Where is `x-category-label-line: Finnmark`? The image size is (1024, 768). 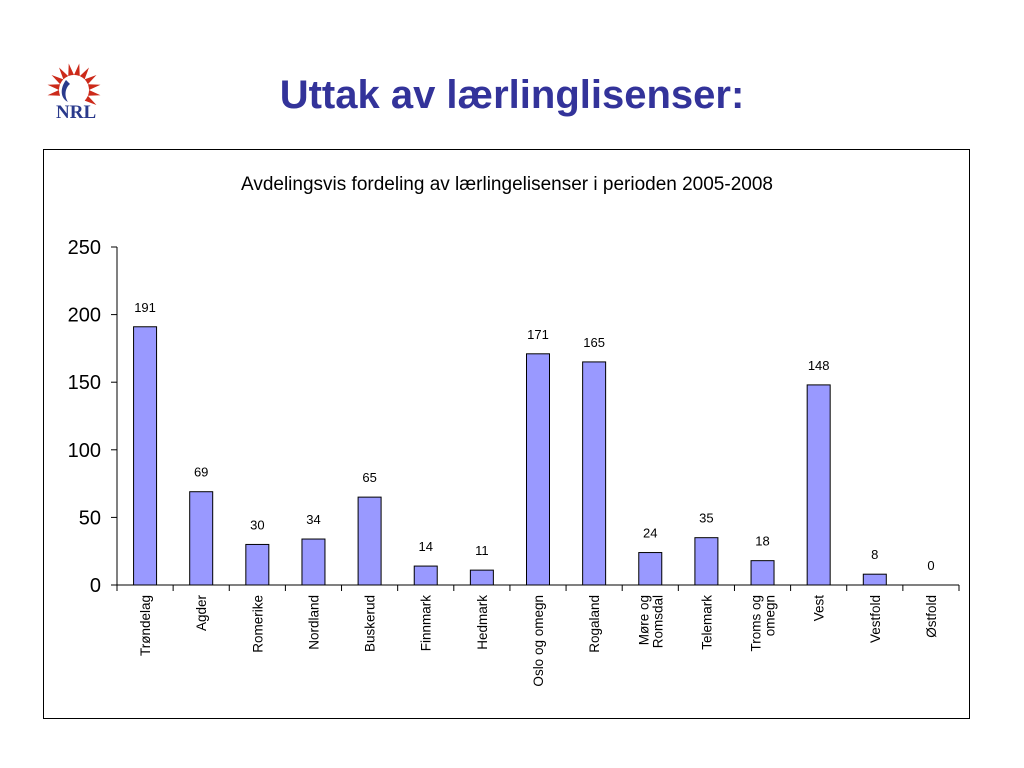
x-category-label-line: Finnmark is located at coordinates (426, 623).